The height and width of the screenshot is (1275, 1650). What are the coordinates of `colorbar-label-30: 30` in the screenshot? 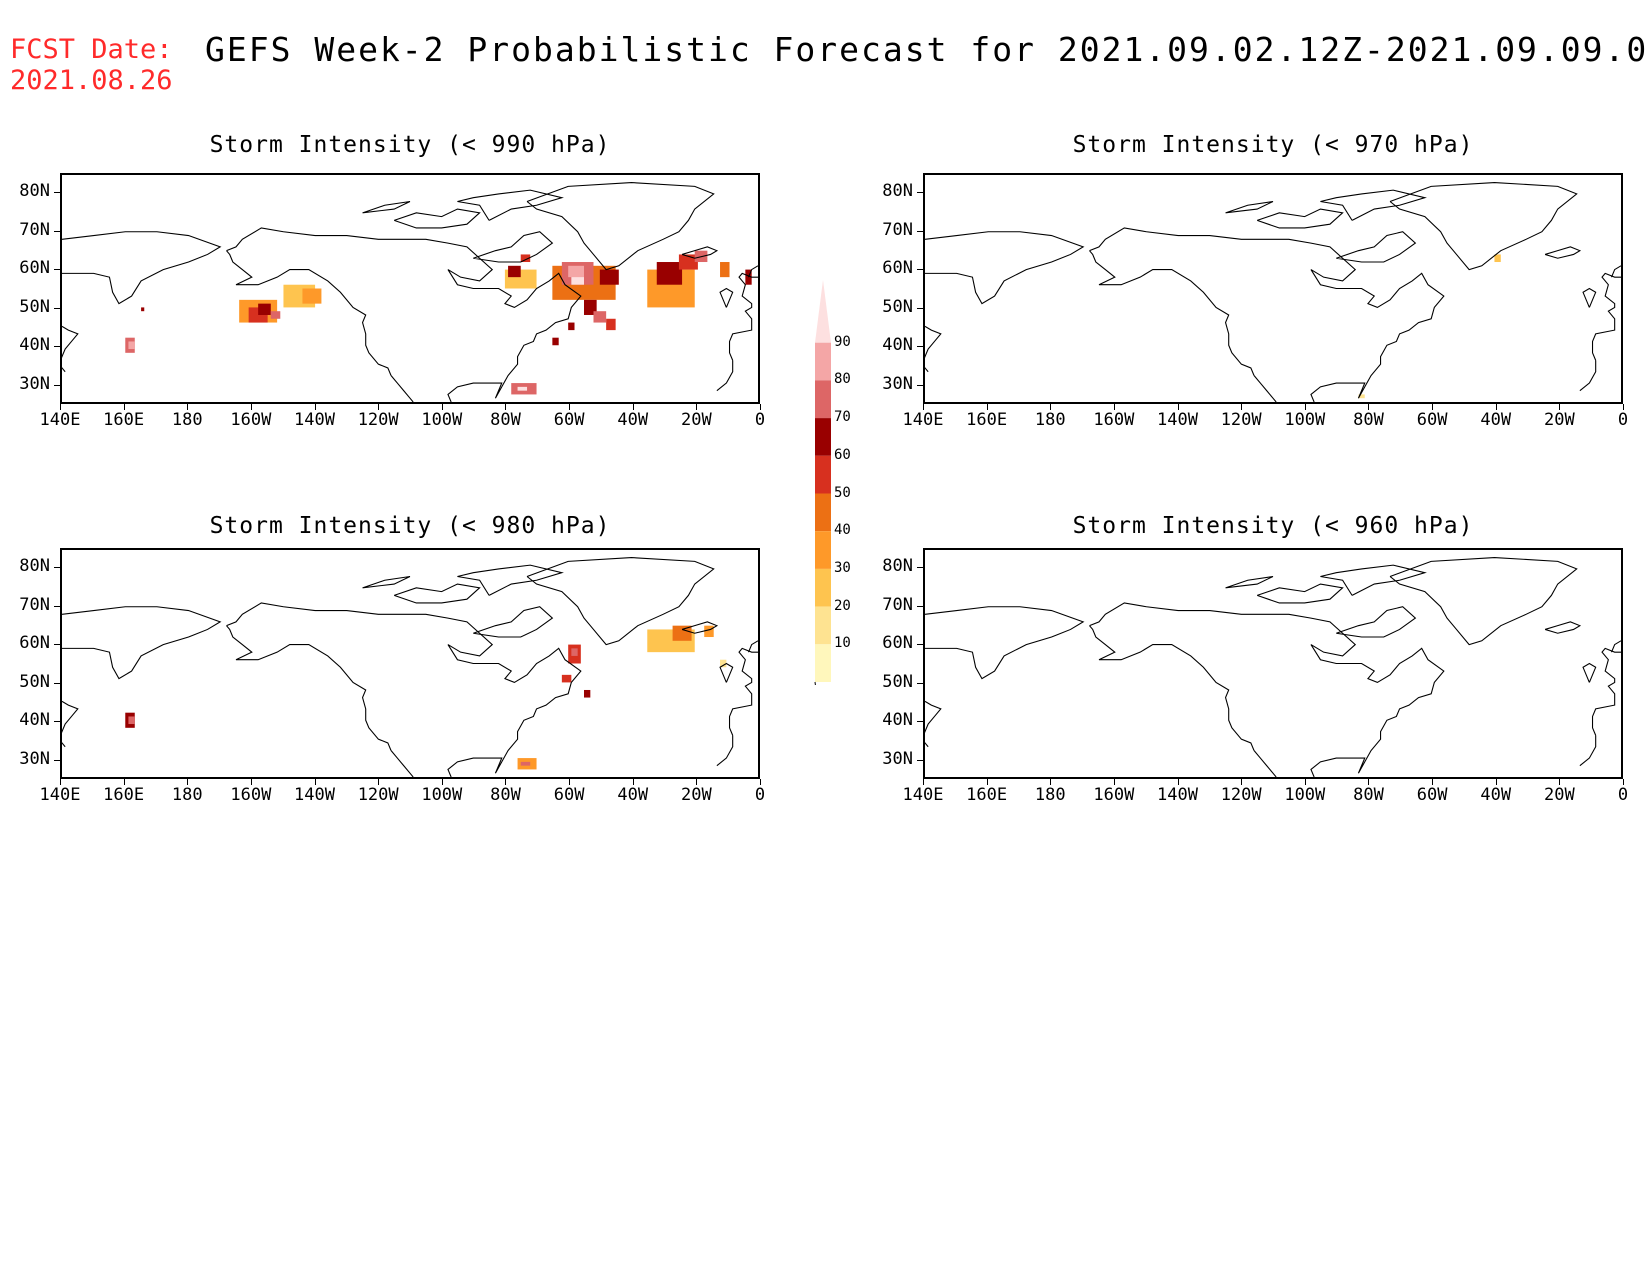 It's located at (842, 567).